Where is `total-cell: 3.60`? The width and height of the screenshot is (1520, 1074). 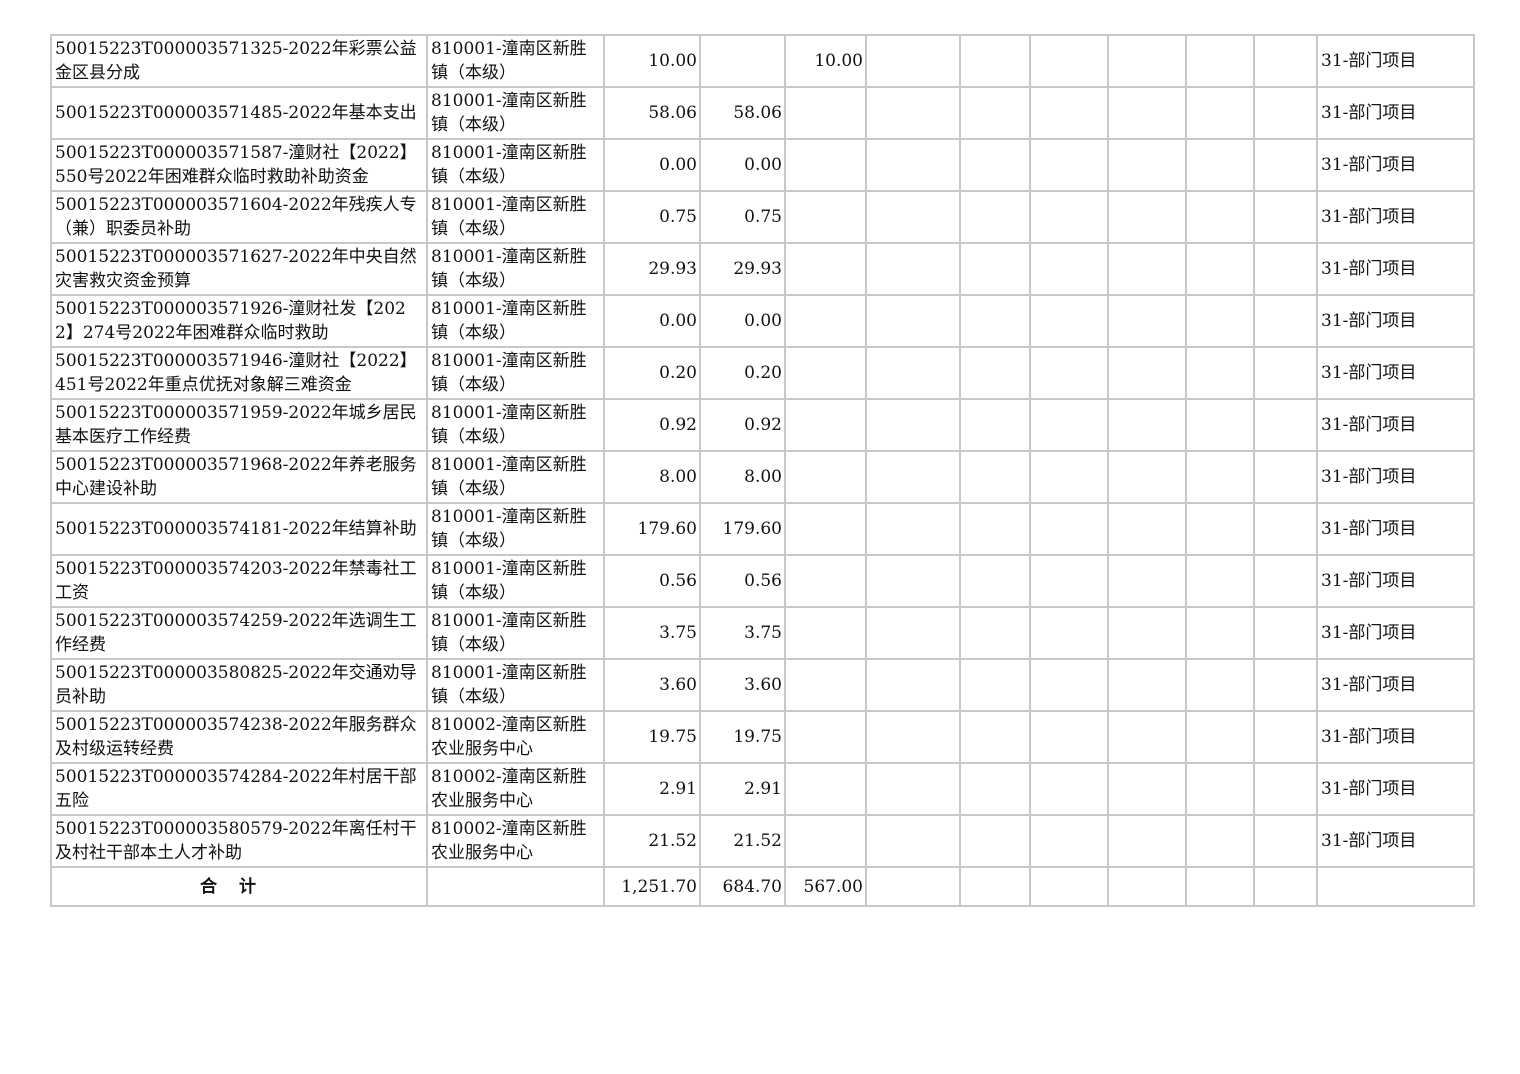
total-cell: 3.60 is located at coordinates (652, 685).